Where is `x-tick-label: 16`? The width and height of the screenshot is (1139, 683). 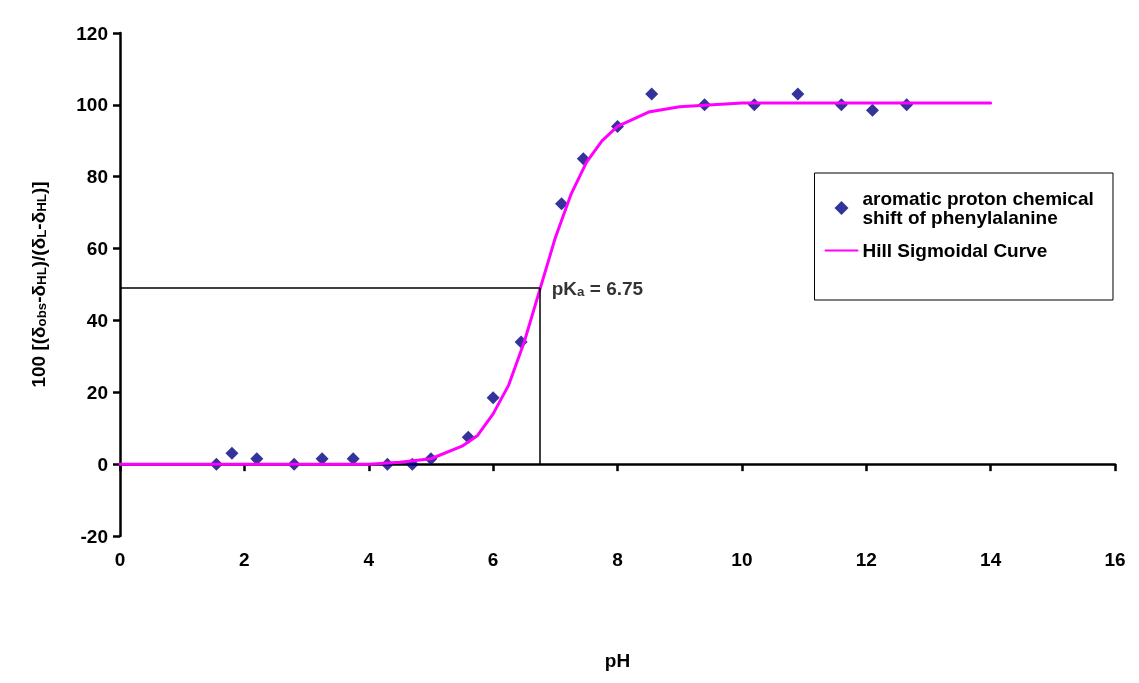
x-tick-label: 16 is located at coordinates (1115, 559).